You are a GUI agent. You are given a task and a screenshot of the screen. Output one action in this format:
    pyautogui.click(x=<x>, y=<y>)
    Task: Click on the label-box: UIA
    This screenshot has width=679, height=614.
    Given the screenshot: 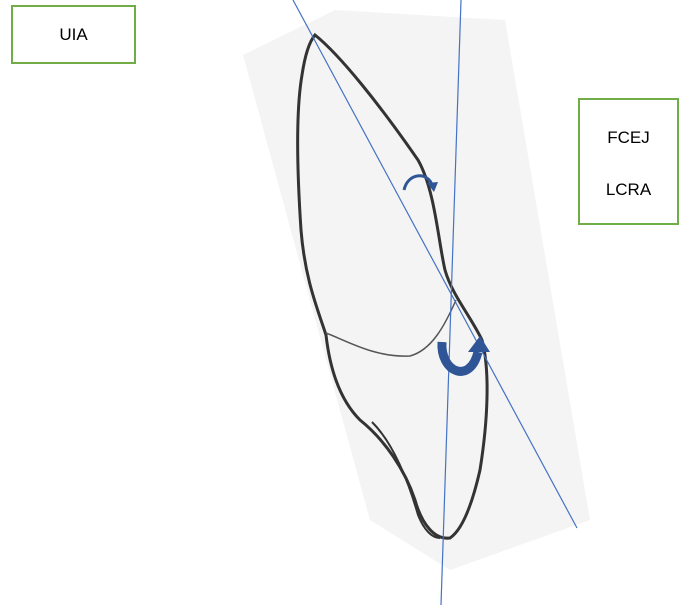 What is the action you would take?
    pyautogui.click(x=73, y=34)
    